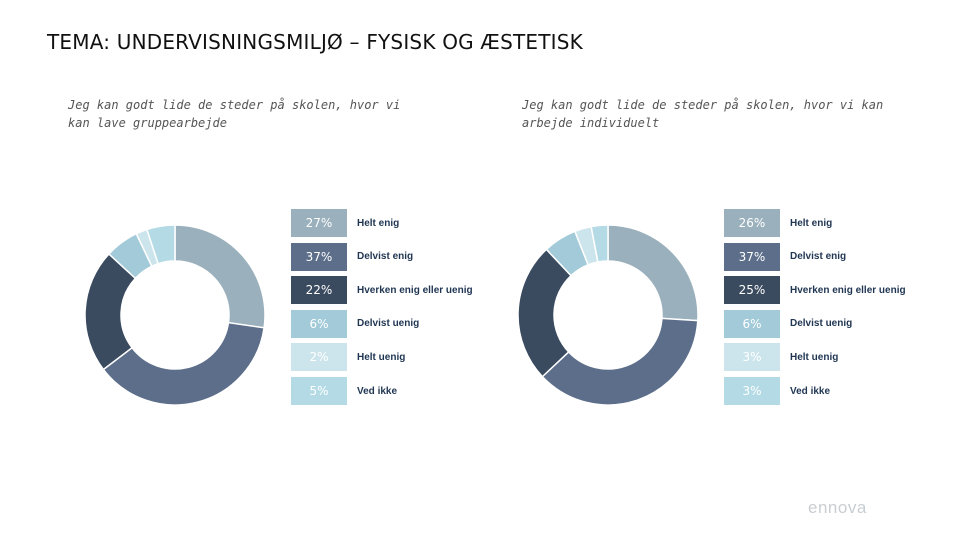 The width and height of the screenshot is (960, 540). I want to click on legend-value-helt-uenig: 3%, so click(752, 357).